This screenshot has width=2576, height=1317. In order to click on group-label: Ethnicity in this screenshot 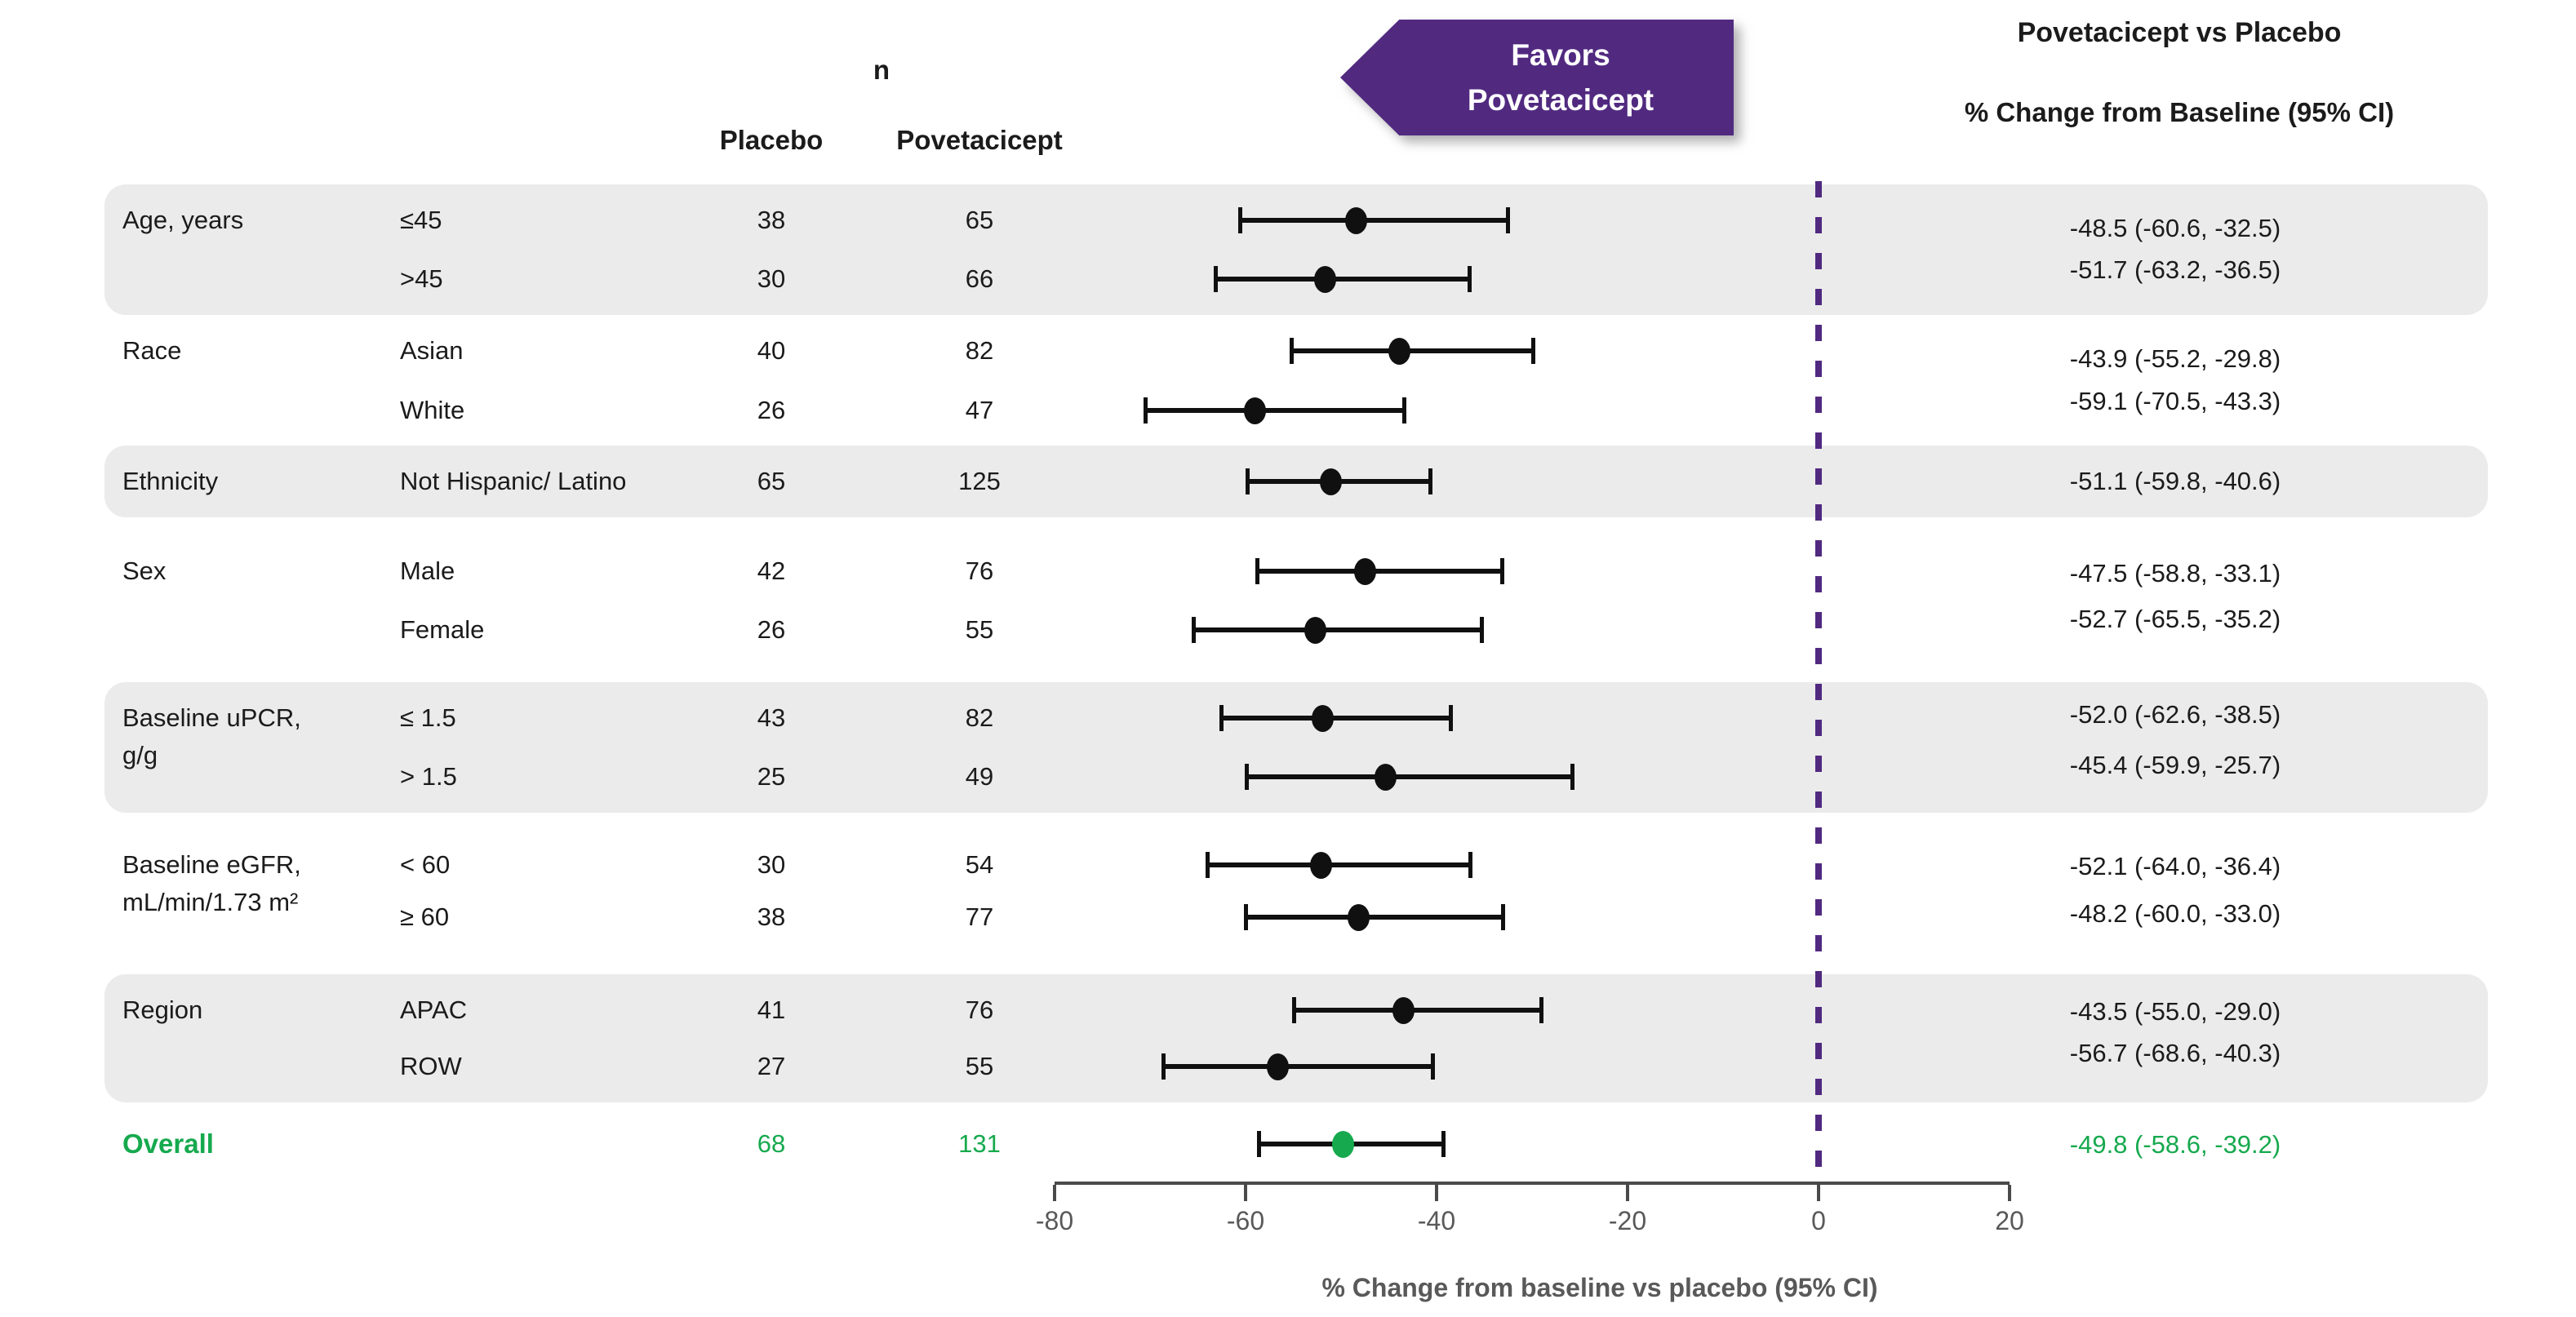, I will do `click(170, 481)`.